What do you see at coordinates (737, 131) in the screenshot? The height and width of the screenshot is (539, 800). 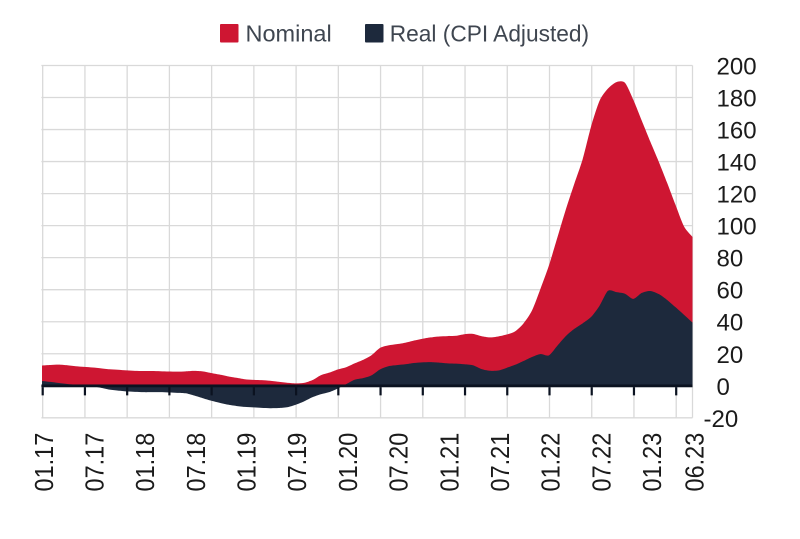 I see `svg-text: 160` at bounding box center [737, 131].